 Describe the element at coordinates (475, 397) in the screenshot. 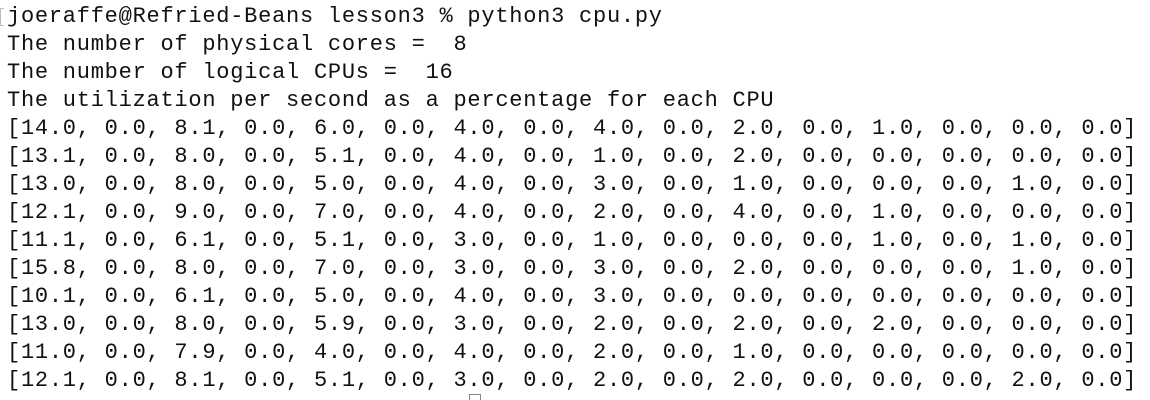

I see `cursor` at that location.